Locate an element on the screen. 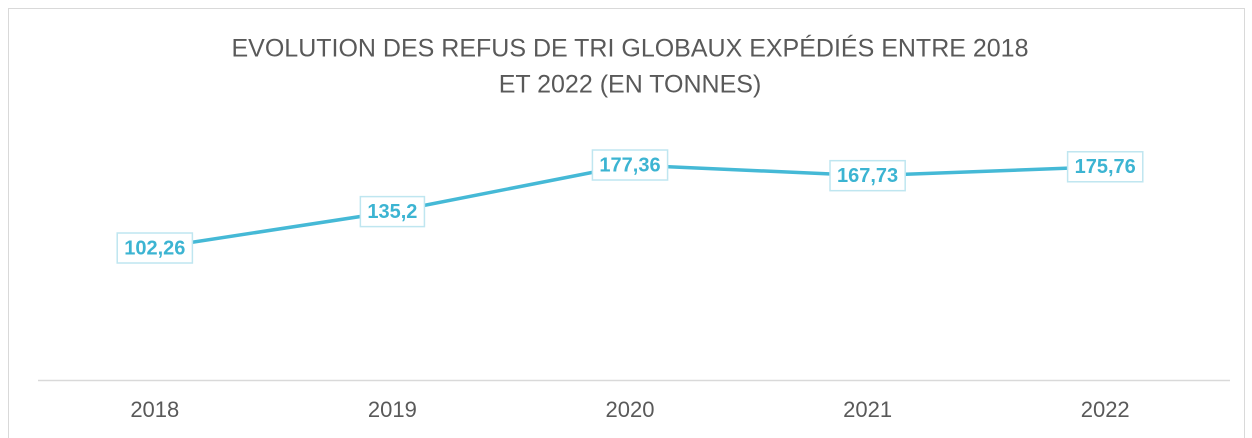  x-tick-label: 2019 is located at coordinates (392, 409).